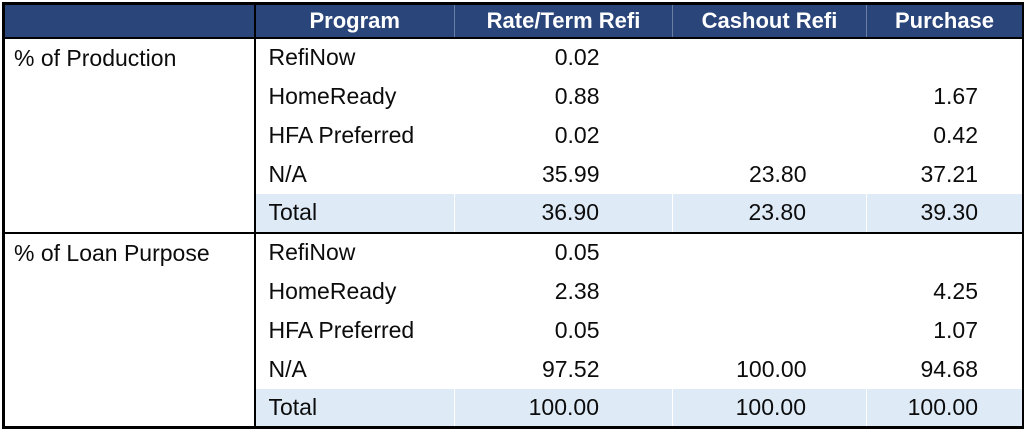  What do you see at coordinates (514, 96) in the screenshot?
I see `table-row: HomeReady 0.88 1.67` at bounding box center [514, 96].